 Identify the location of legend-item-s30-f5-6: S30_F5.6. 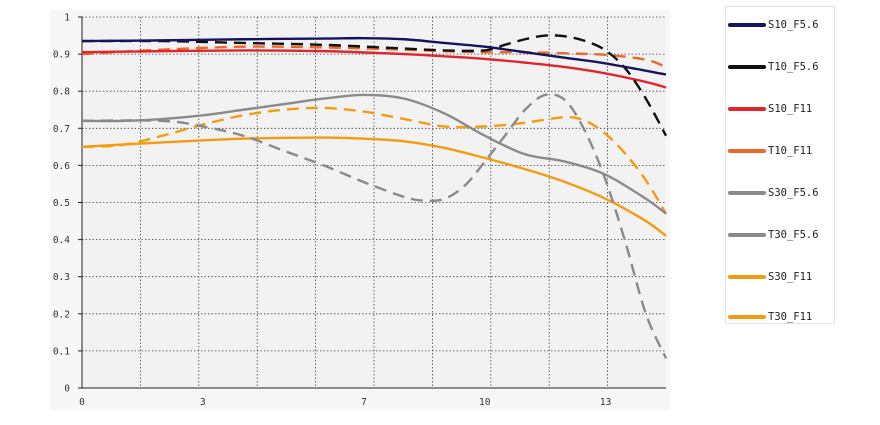
(773, 193).